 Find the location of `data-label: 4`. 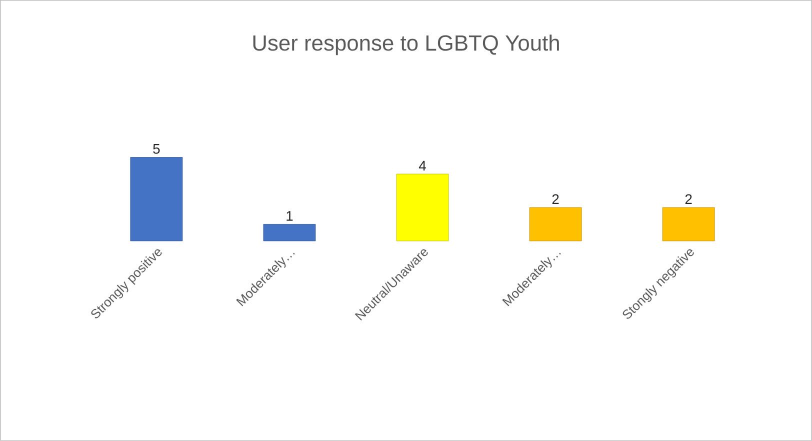

data-label: 4 is located at coordinates (422, 165).